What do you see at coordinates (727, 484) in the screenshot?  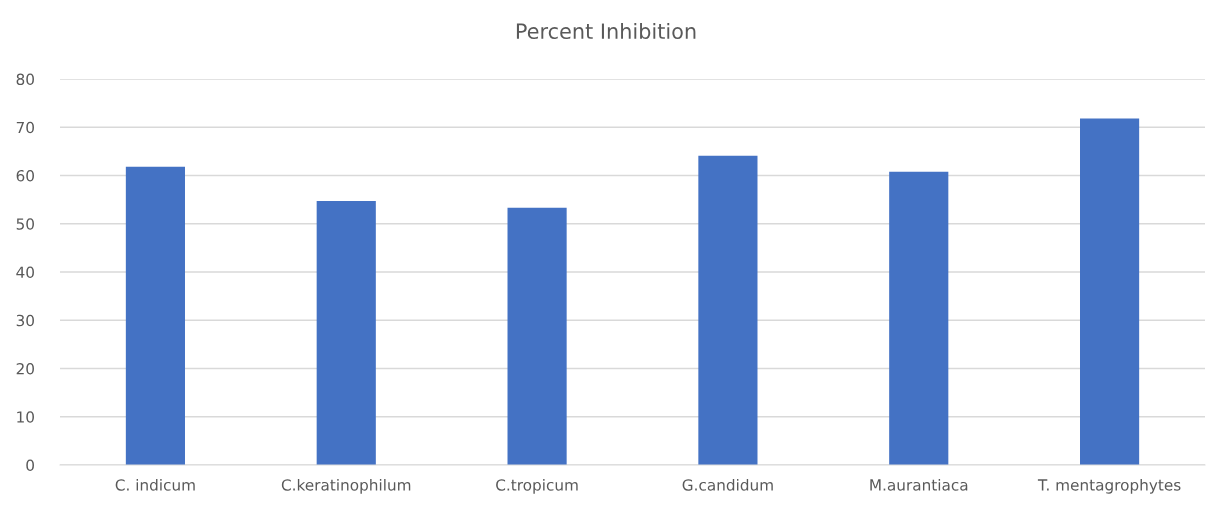 I see `x-tick-label: G.candidum` at bounding box center [727, 484].